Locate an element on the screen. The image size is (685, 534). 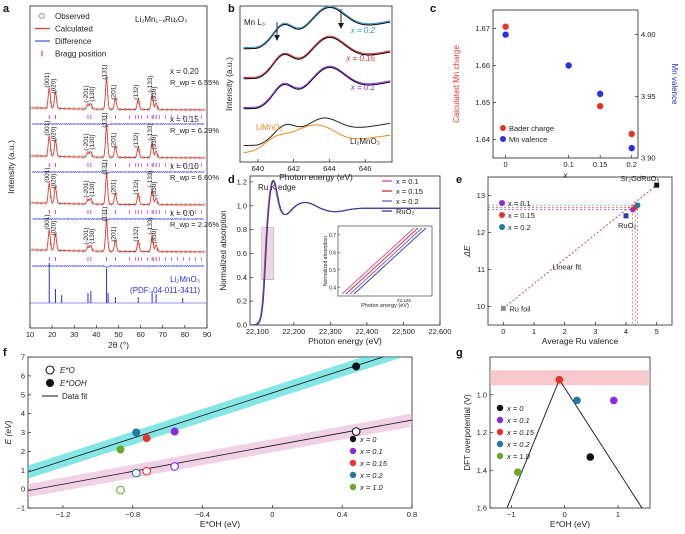
y-tick-label: 1.67 is located at coordinates (482, 28).